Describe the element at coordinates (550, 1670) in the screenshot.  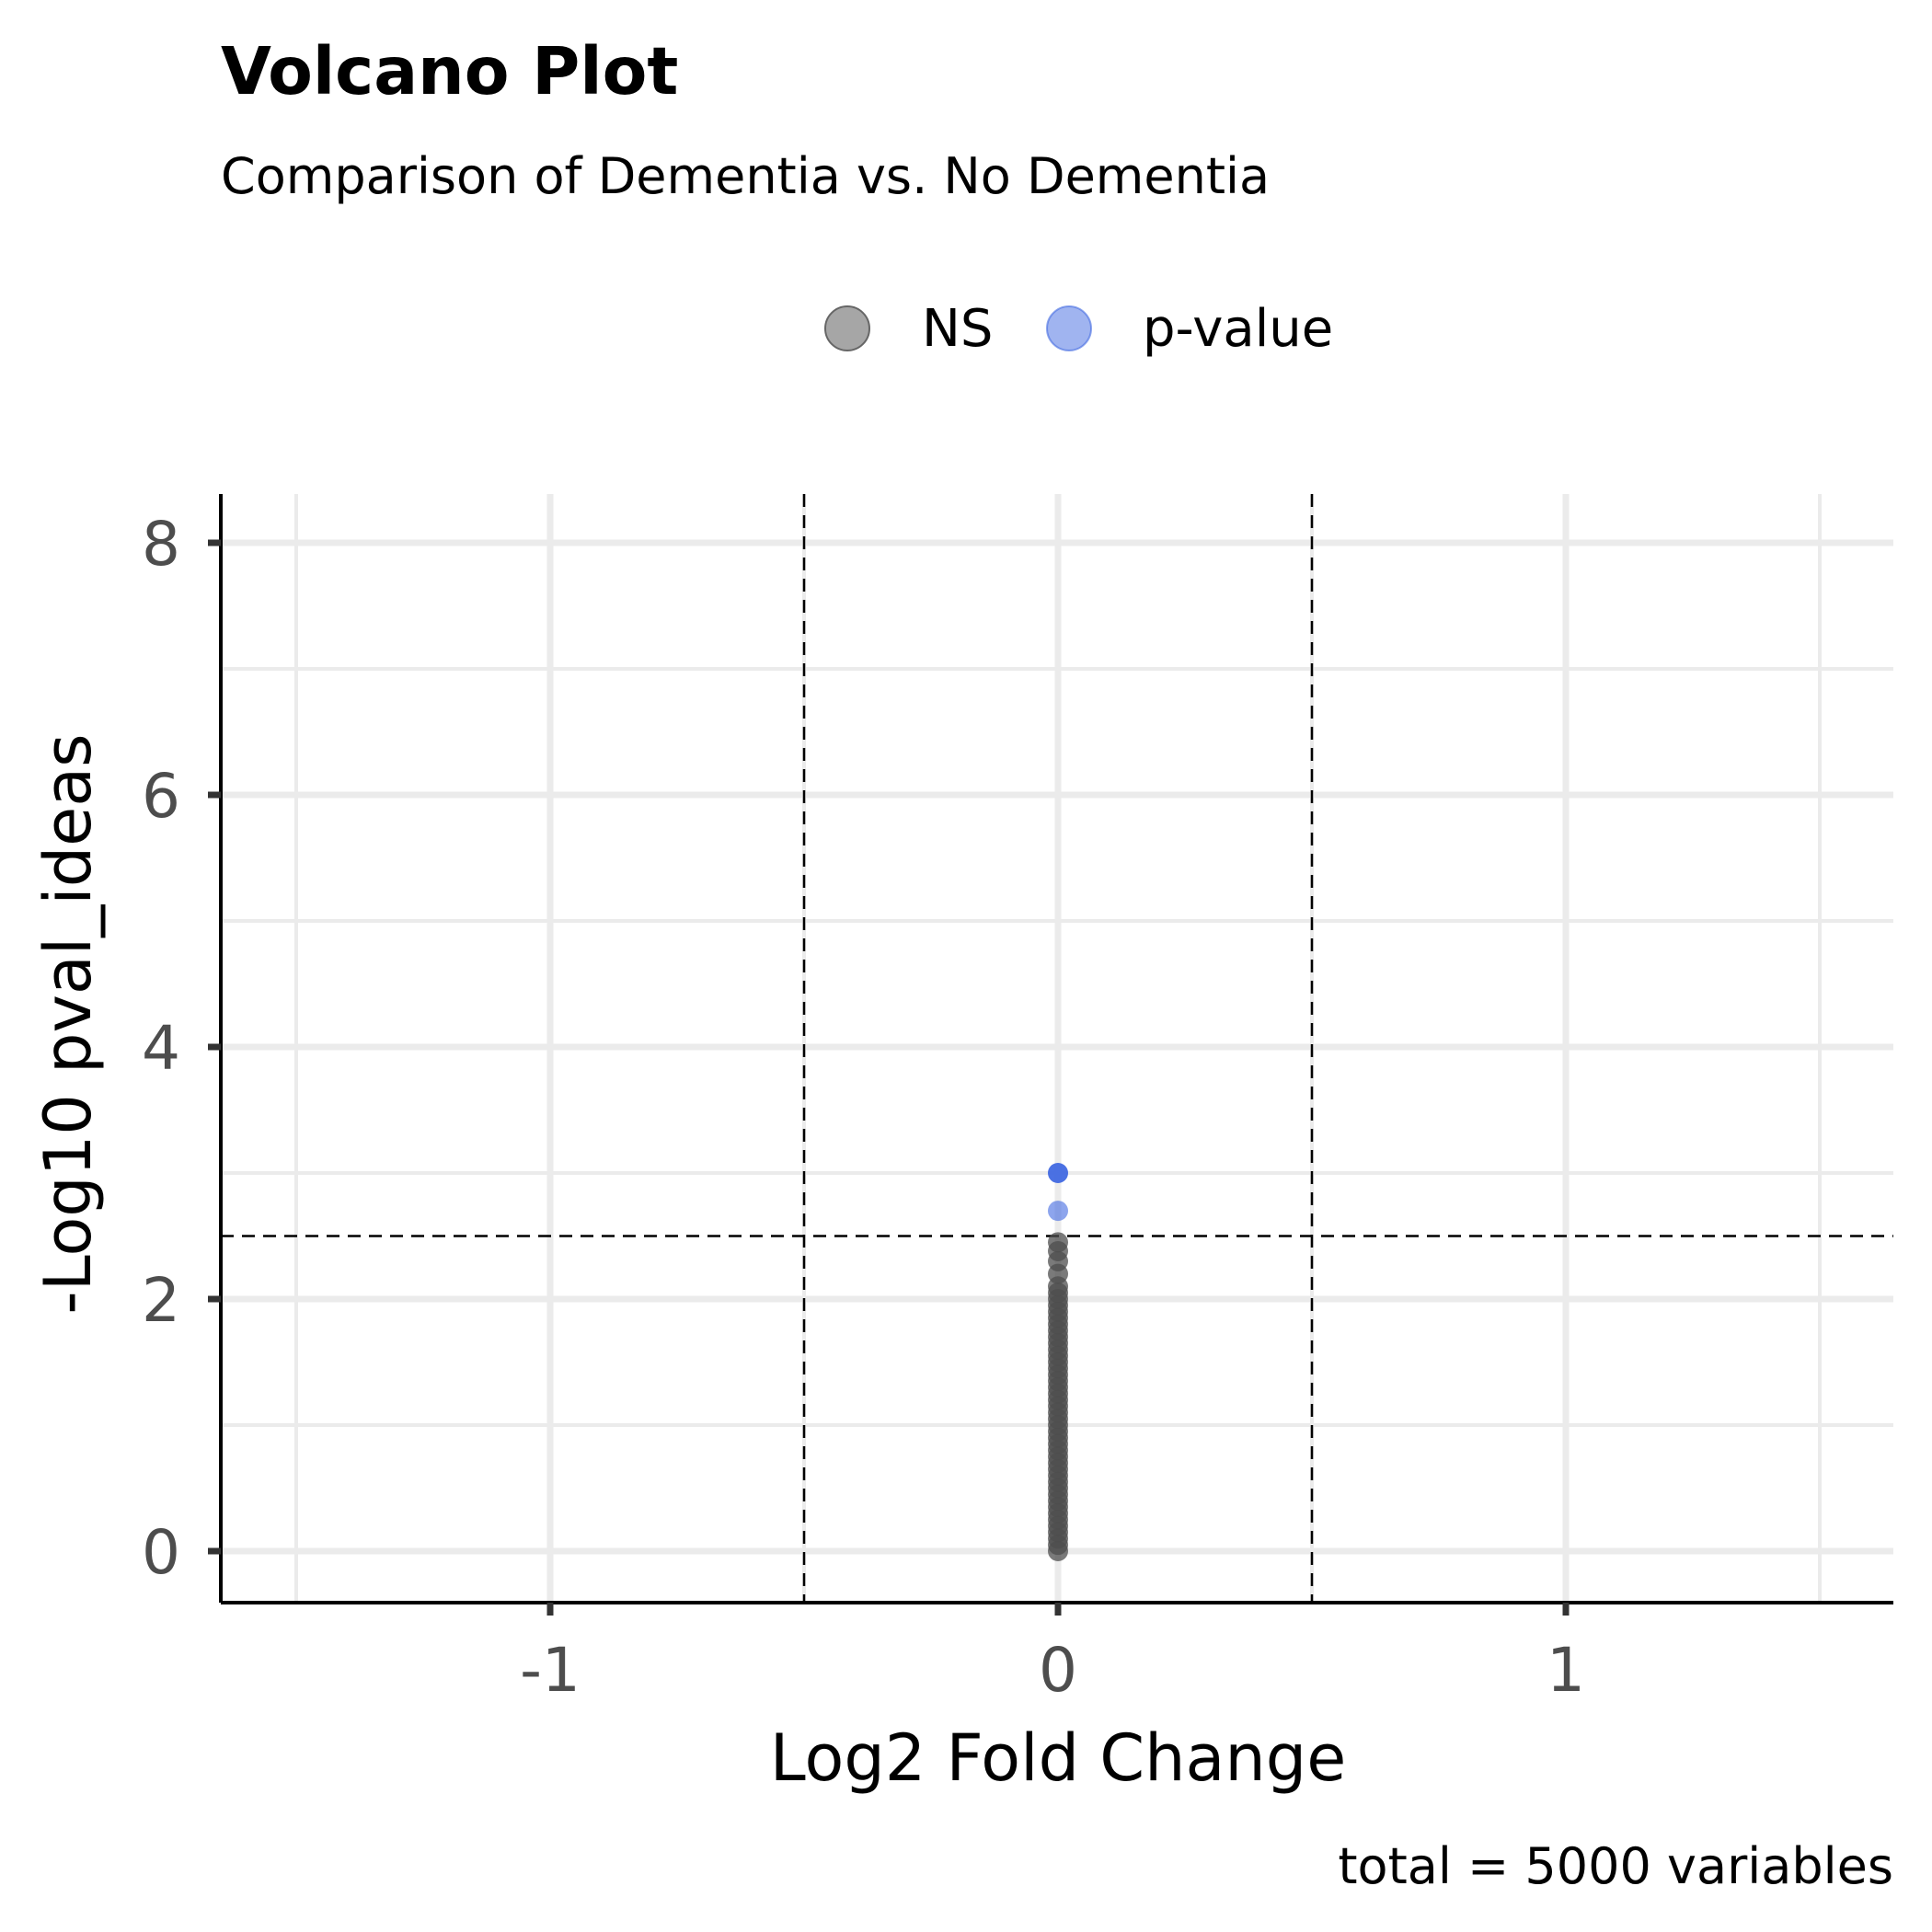
I see `x-tick-label: -1` at that location.